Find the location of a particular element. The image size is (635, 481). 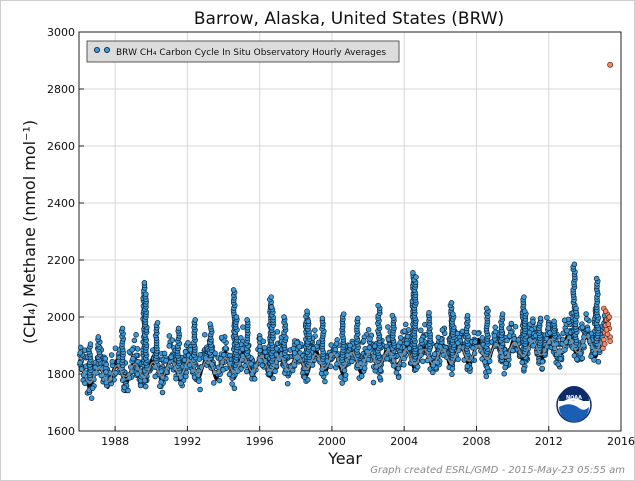

low-outlier-point is located at coordinates (373, 382).